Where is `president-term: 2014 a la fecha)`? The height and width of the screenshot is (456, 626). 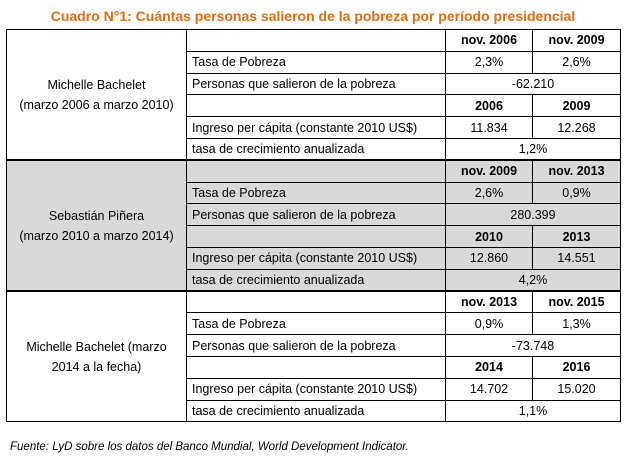
president-term: 2014 a la fecha) is located at coordinates (96, 366).